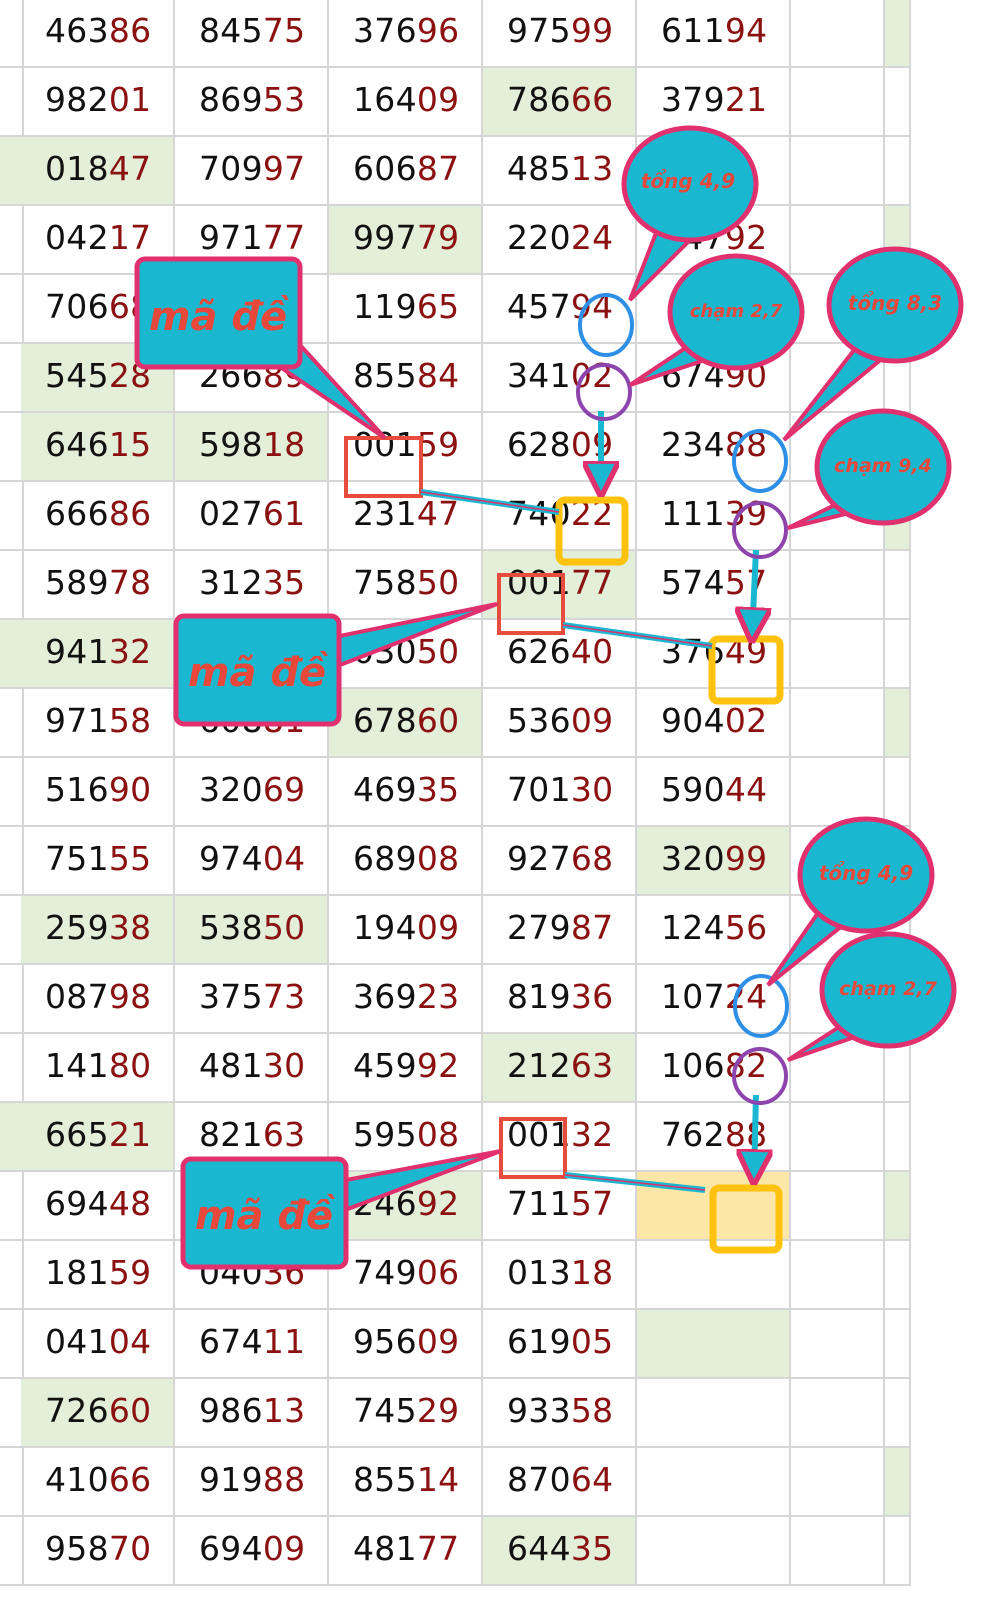 The image size is (991, 1603). Describe the element at coordinates (252, 1551) in the screenshot. I see `sheet-cell: 69409` at that location.